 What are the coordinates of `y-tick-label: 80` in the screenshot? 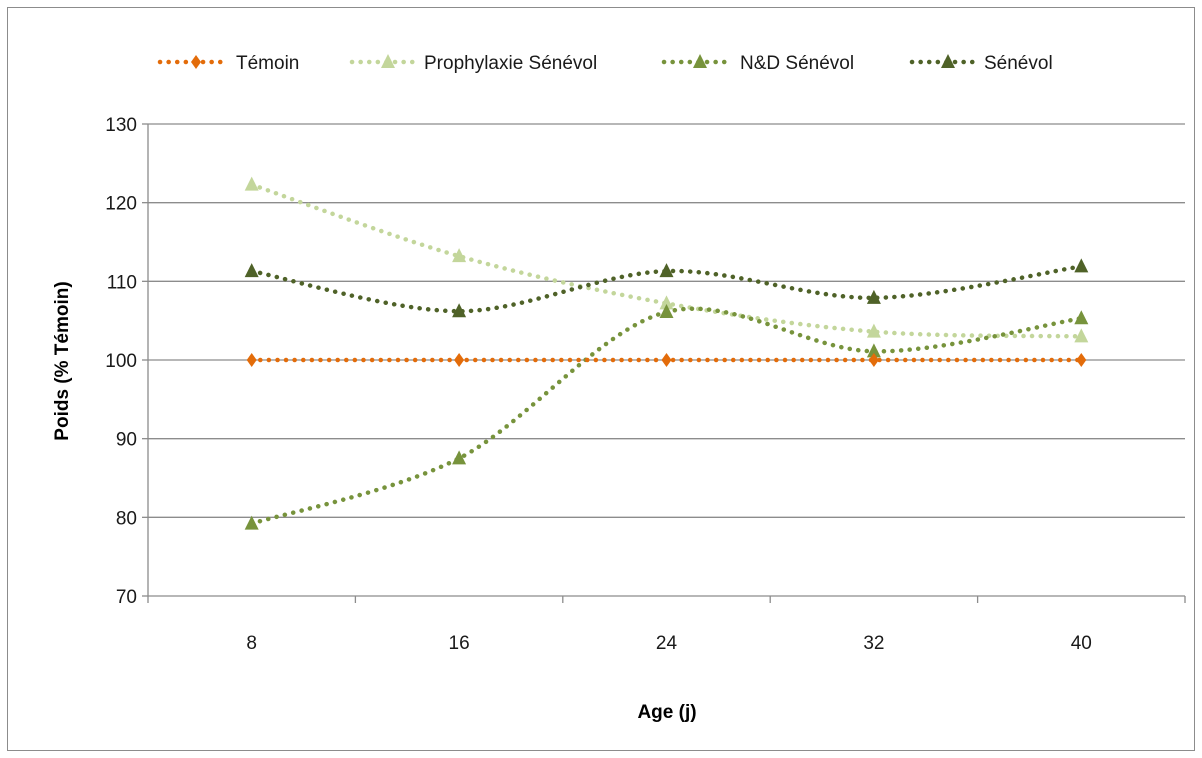 It's located at (126, 518).